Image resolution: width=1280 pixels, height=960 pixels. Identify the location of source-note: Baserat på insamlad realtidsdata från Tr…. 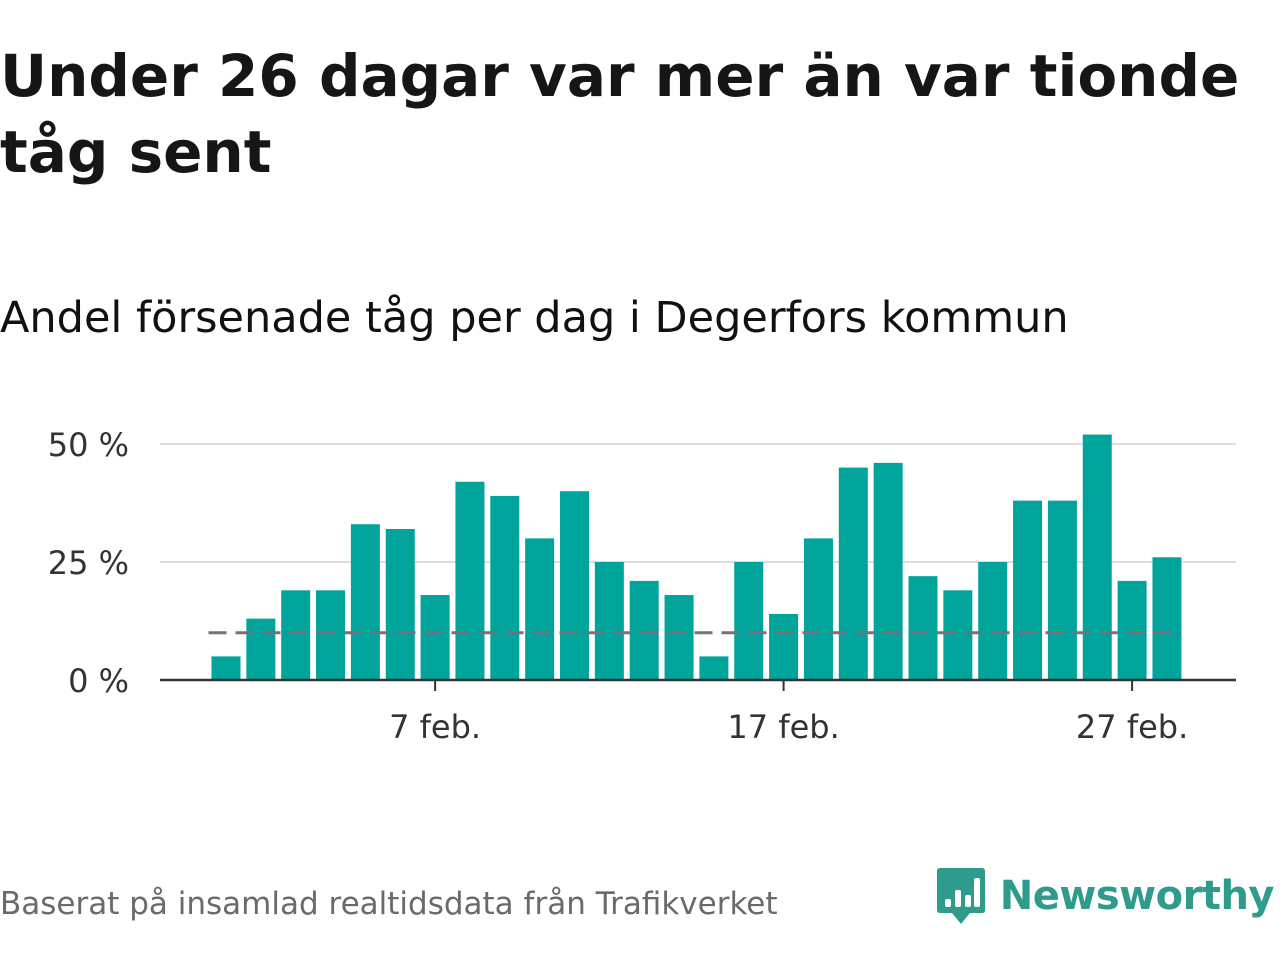
(389, 904).